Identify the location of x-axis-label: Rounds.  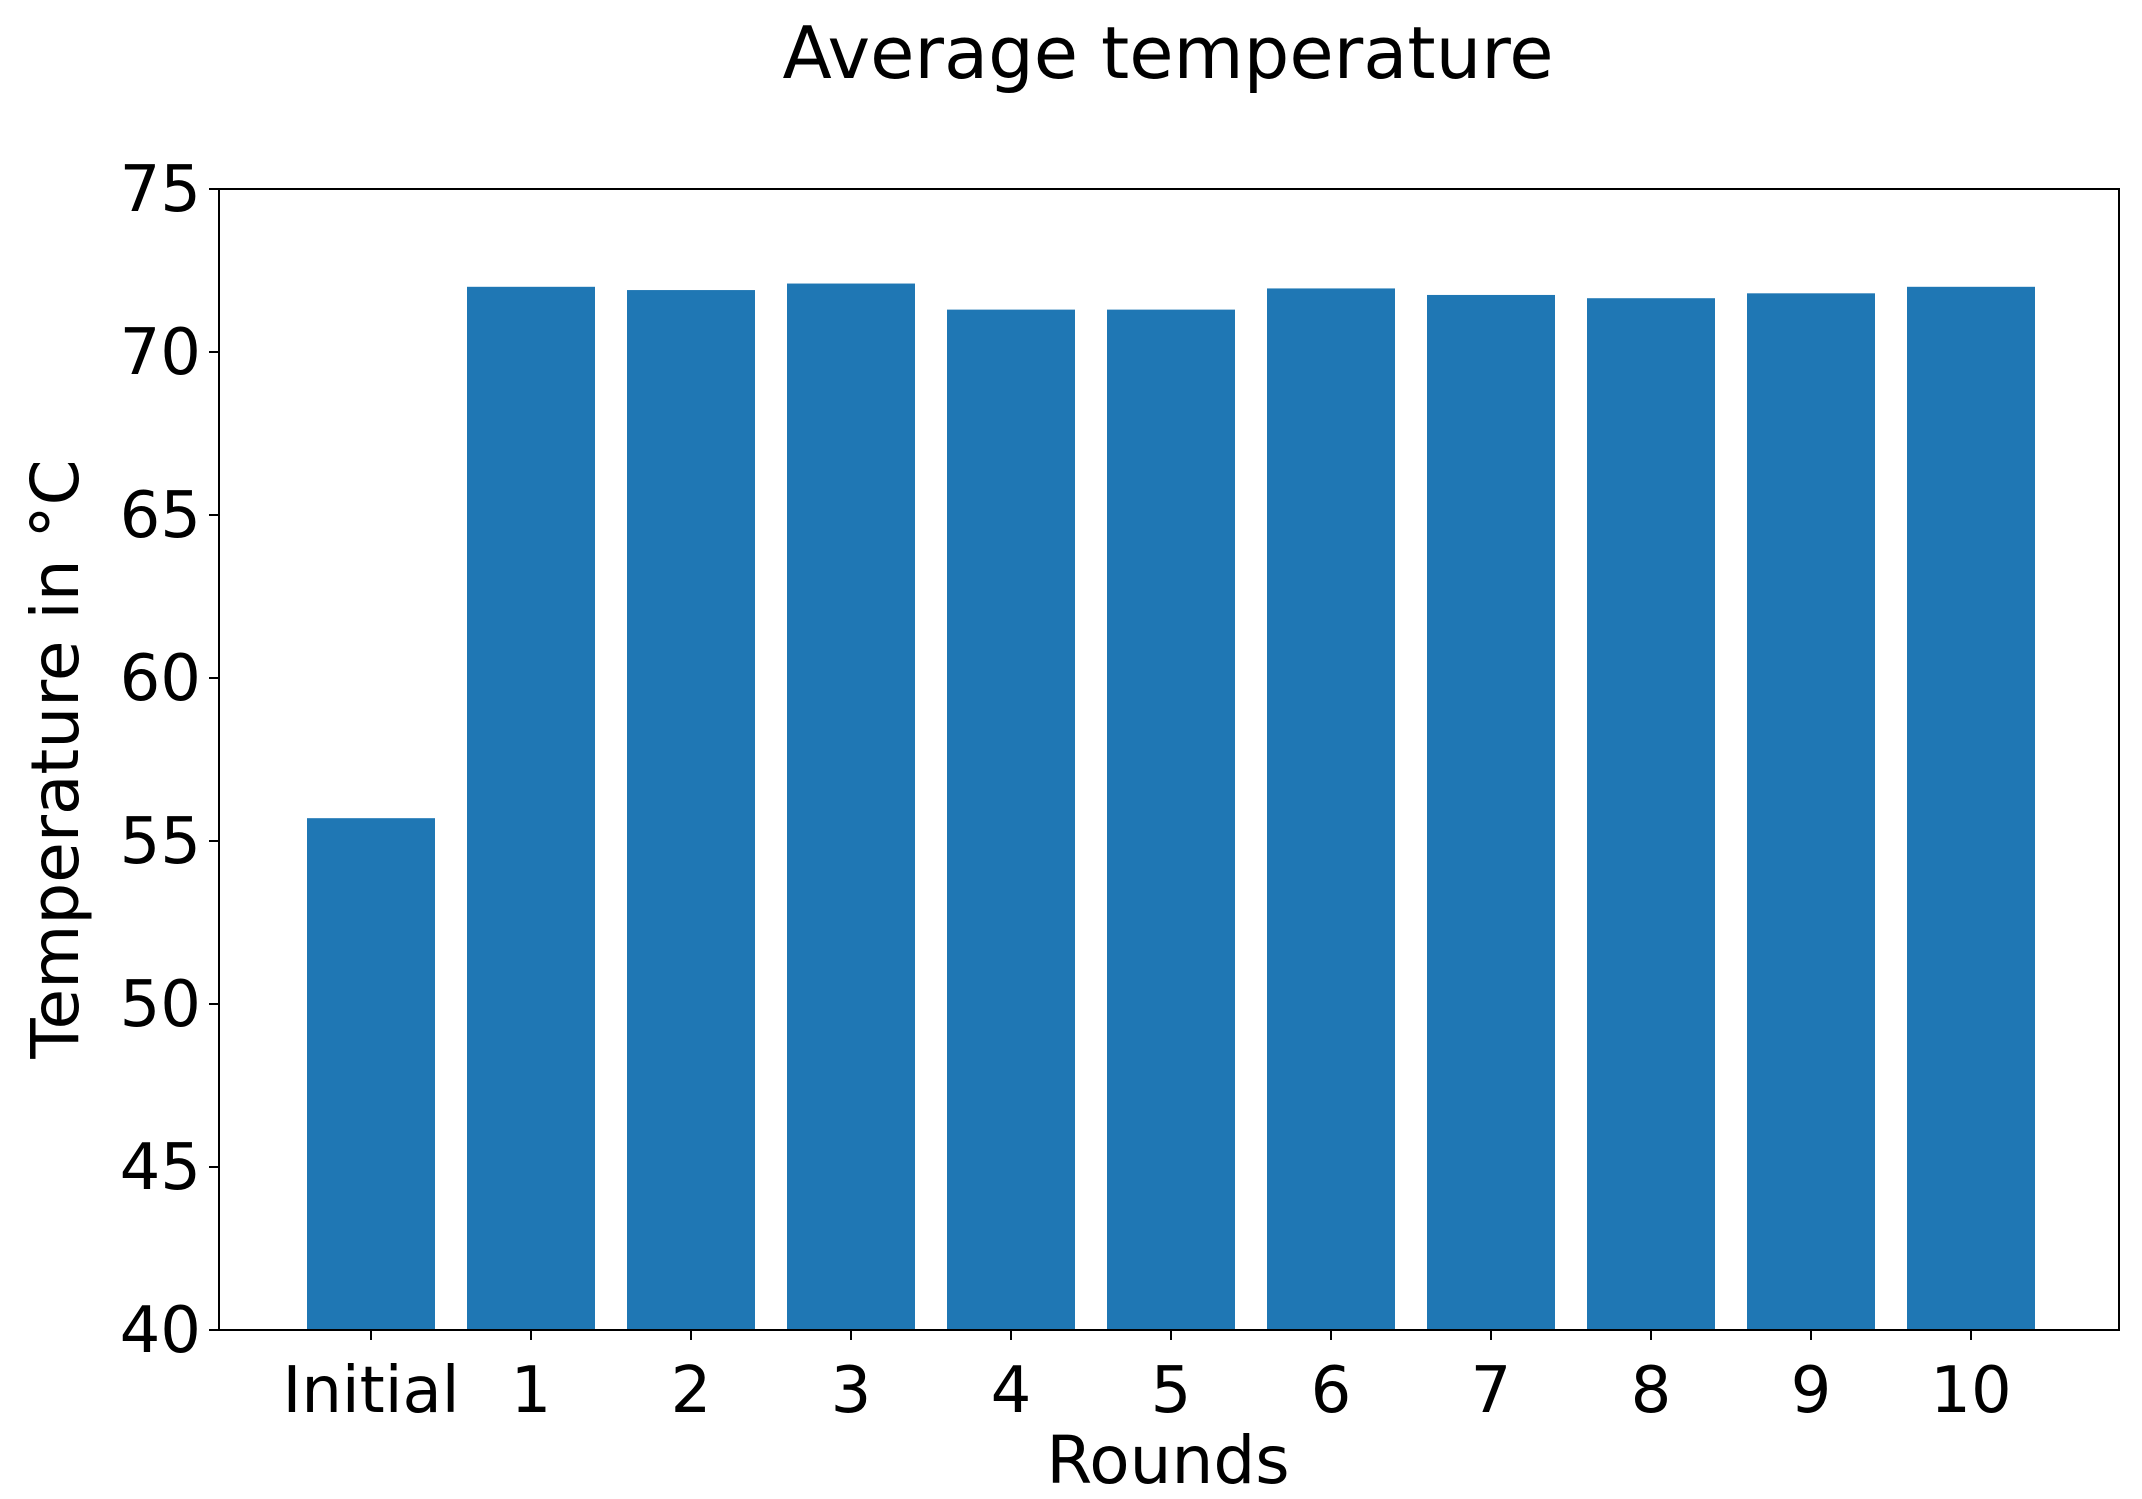
(1167, 1460).